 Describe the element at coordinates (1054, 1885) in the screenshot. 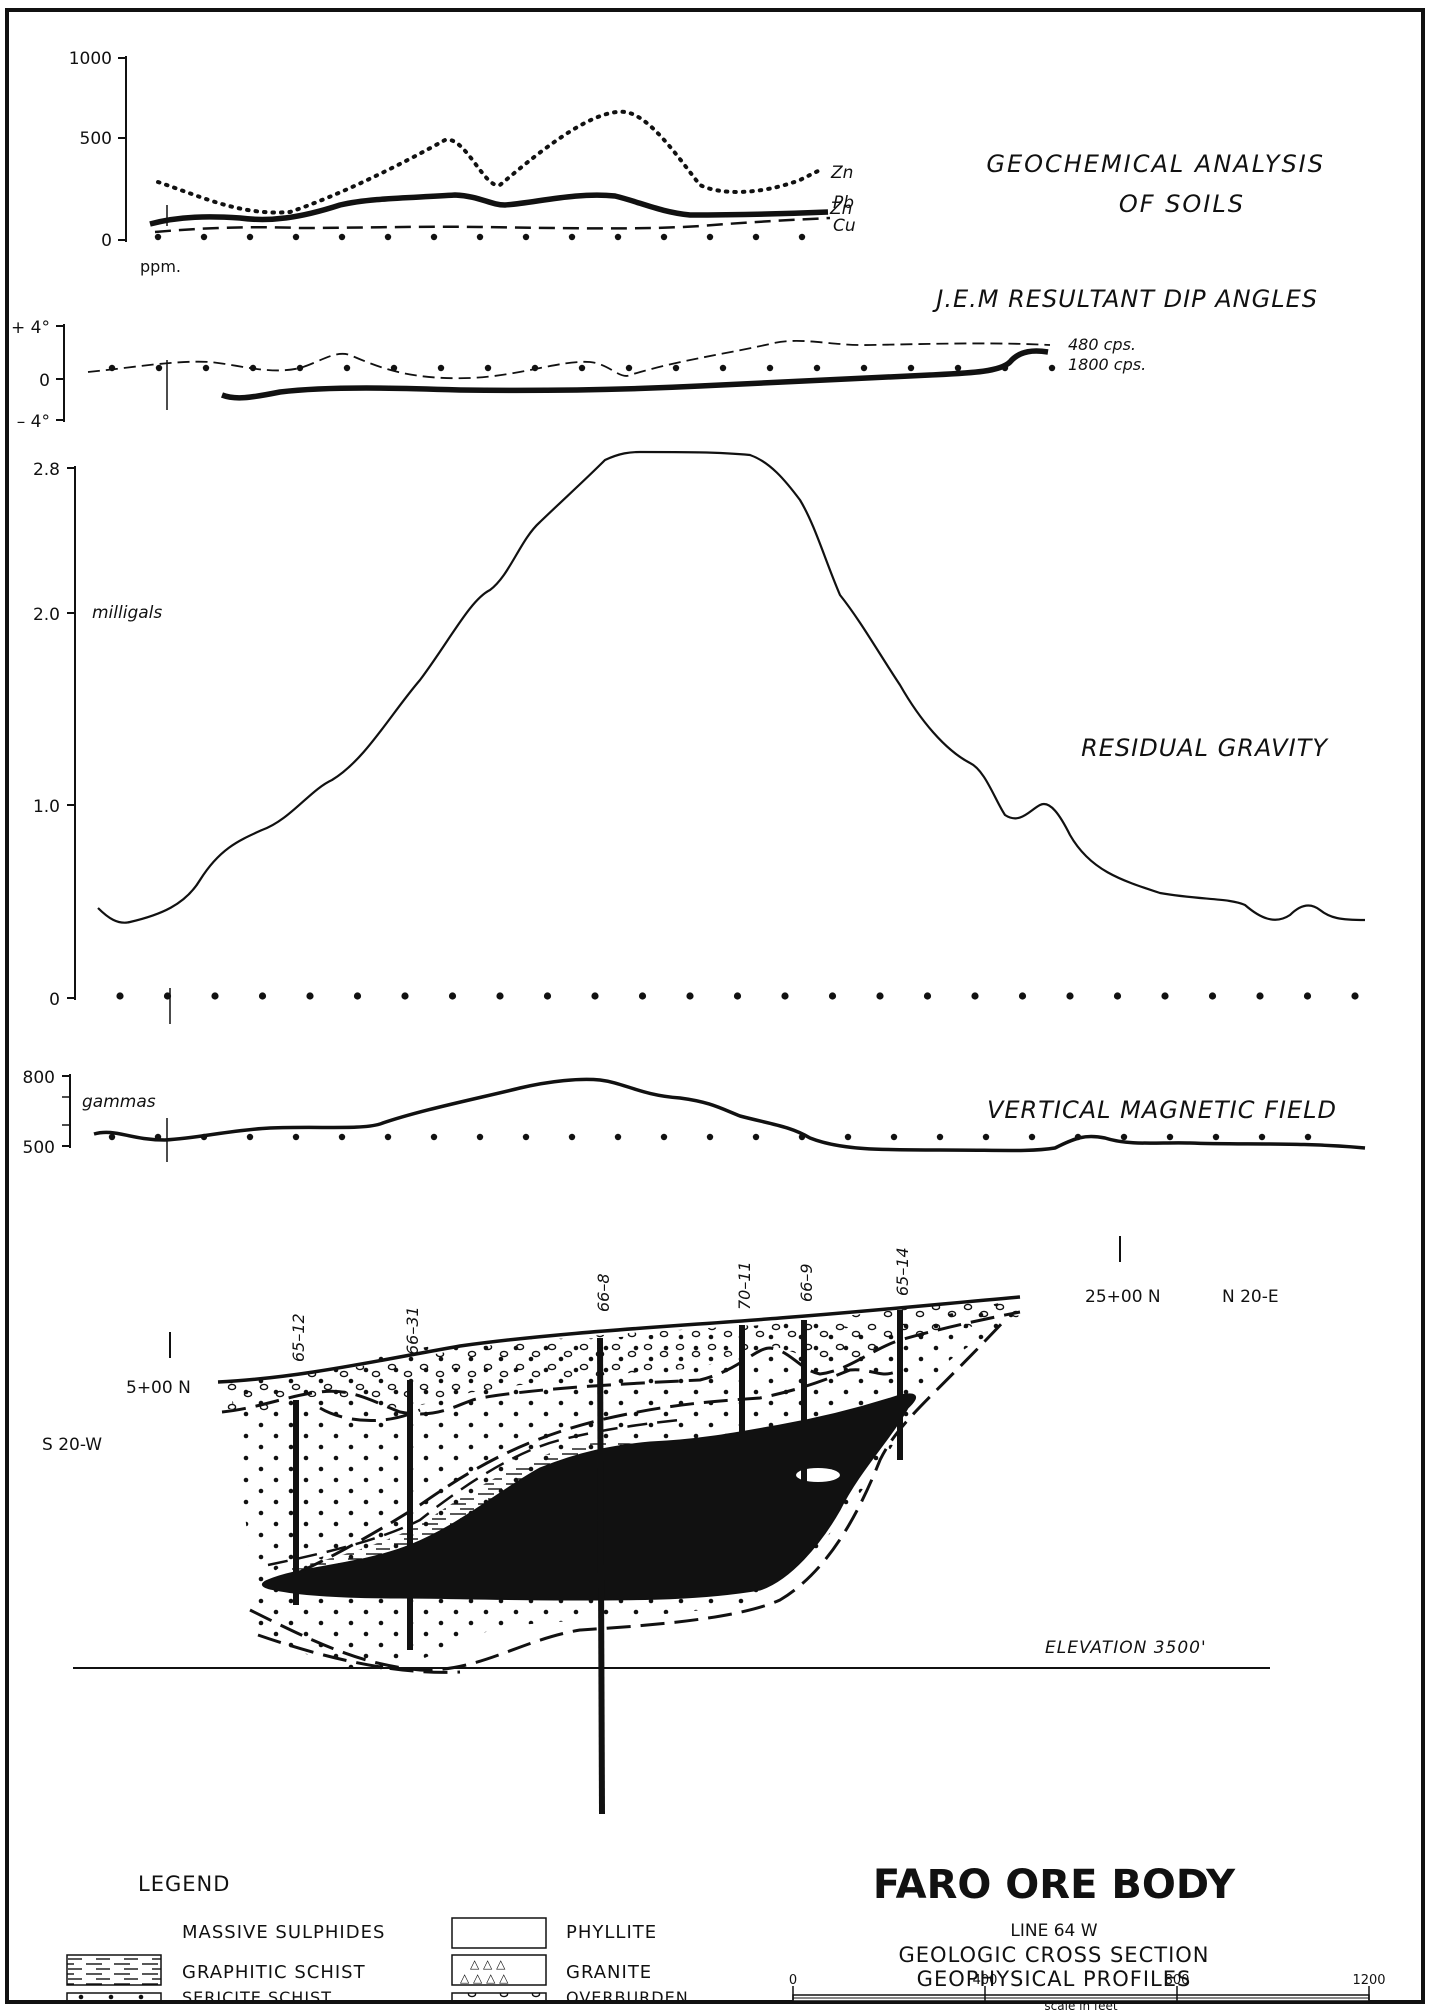

I see `map-title: FARO ORE BODY` at that location.